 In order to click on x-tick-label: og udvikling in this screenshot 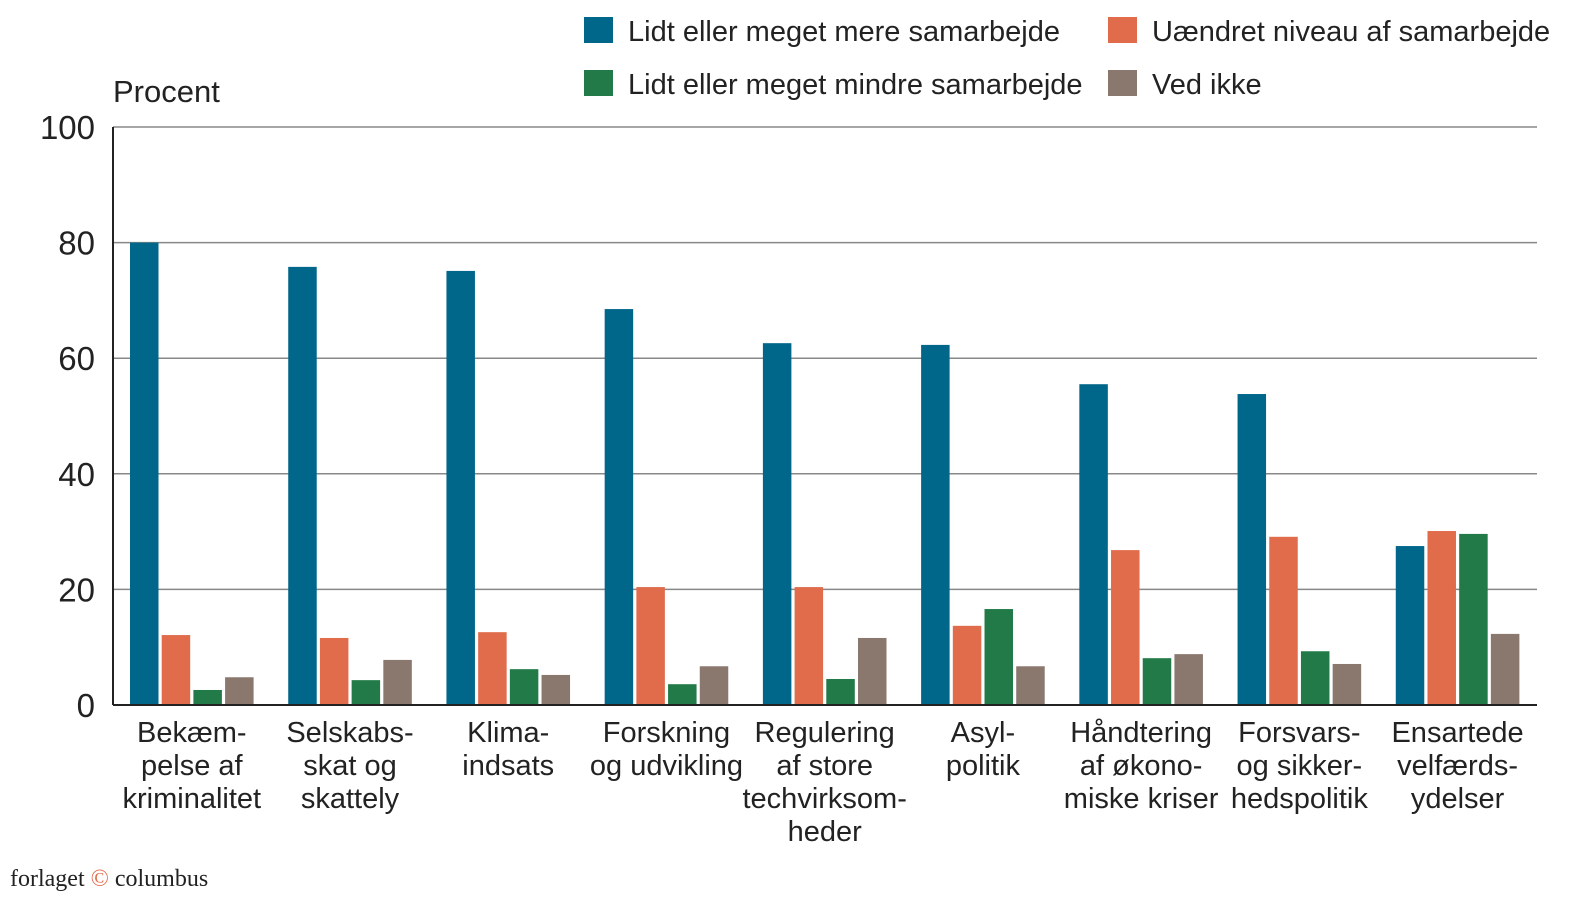, I will do `click(666, 766)`.